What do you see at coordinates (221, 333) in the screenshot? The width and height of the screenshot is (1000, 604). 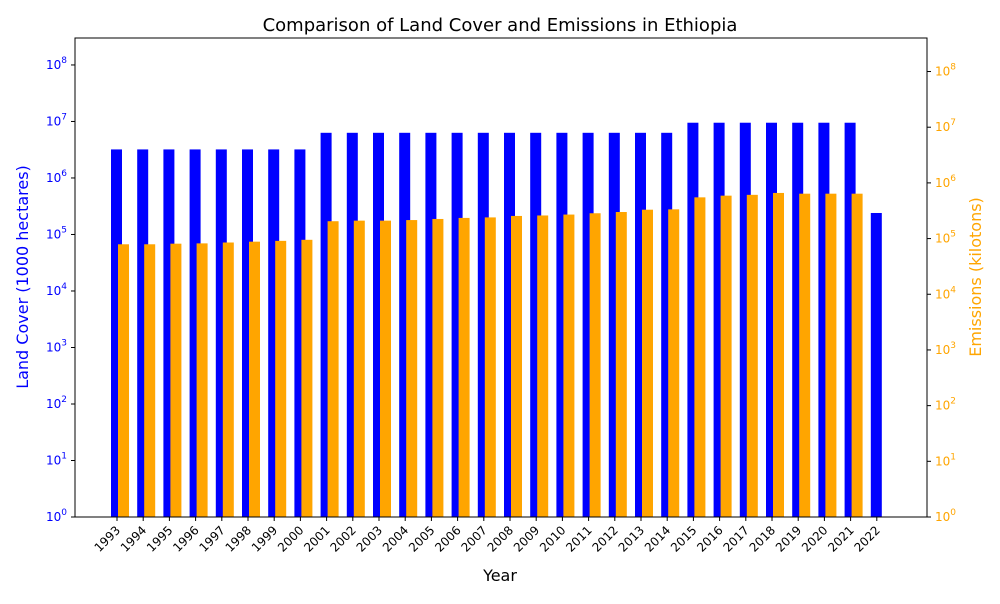 I see `land-cover-bar-1997` at bounding box center [221, 333].